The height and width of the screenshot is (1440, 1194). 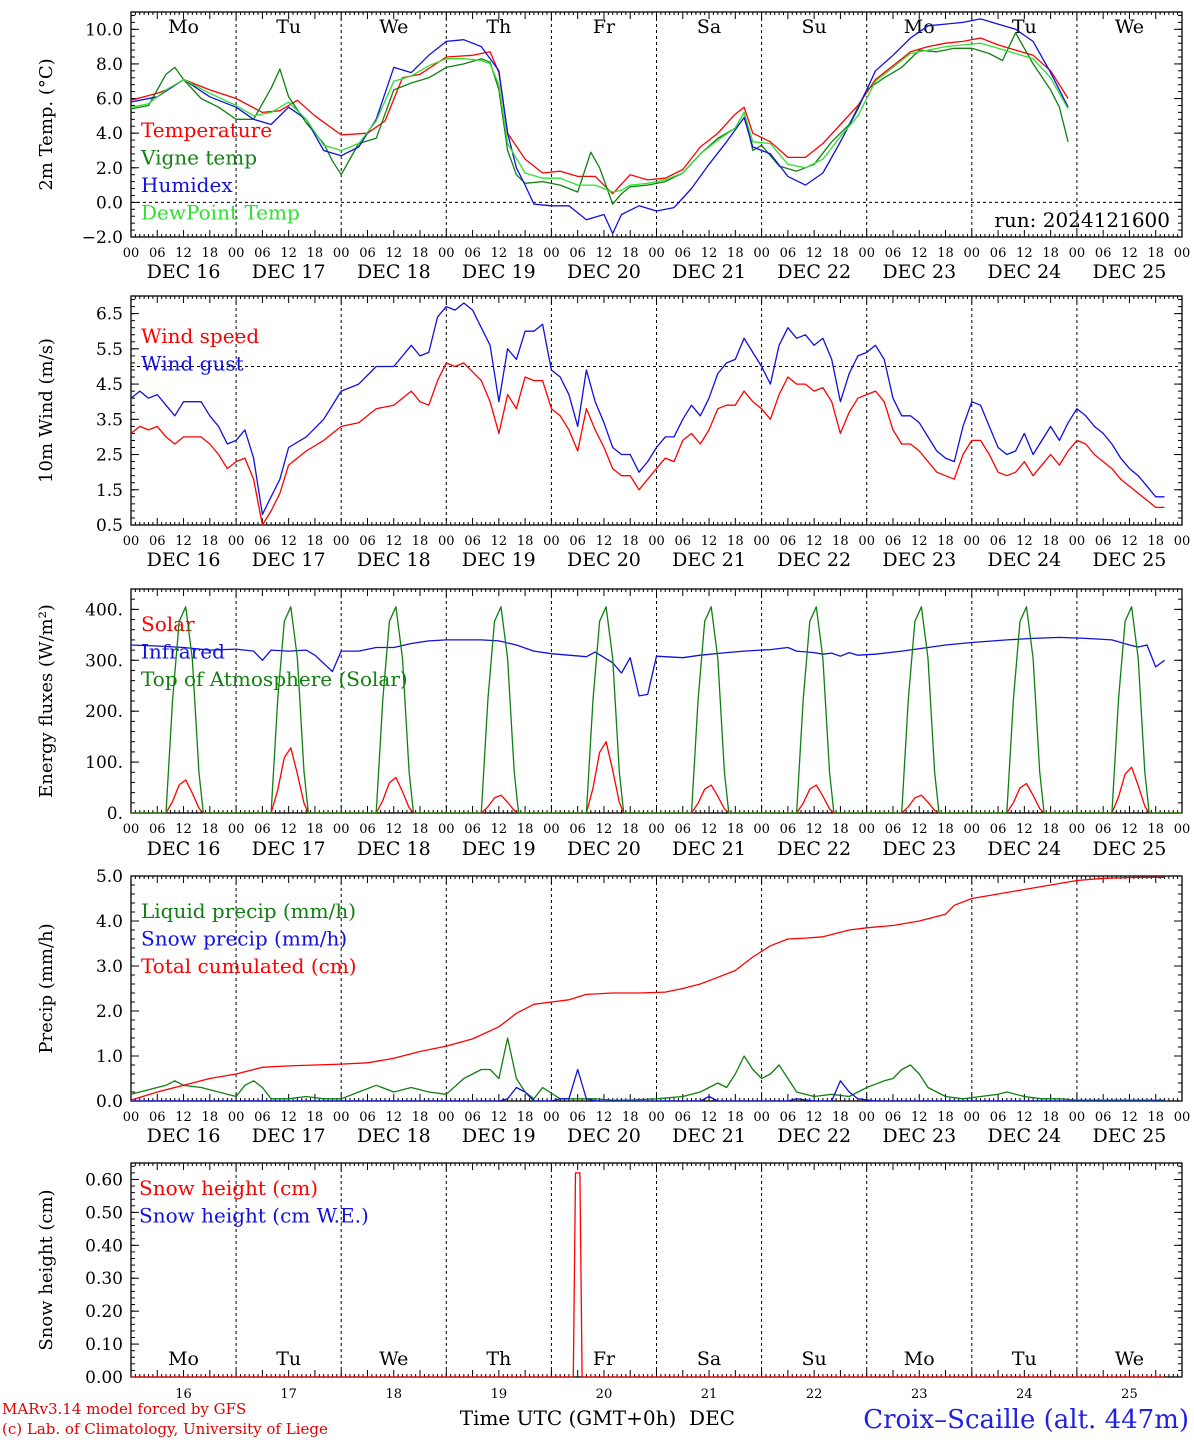 I want to click on y-tick-label: −2.0, so click(x=102, y=238).